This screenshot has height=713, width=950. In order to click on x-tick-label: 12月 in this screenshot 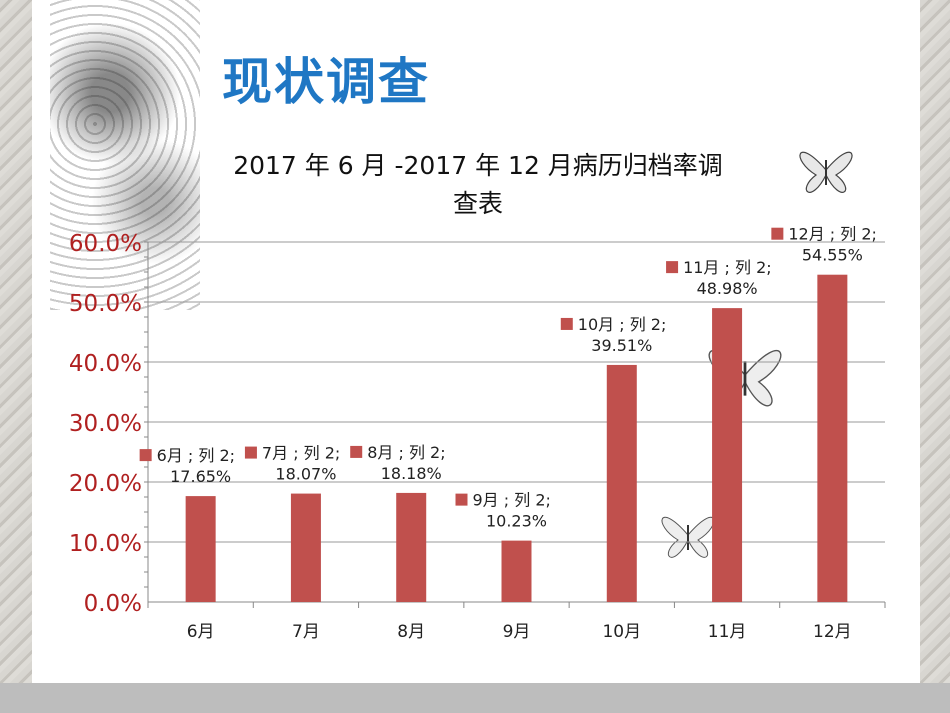, I will do `click(832, 632)`.